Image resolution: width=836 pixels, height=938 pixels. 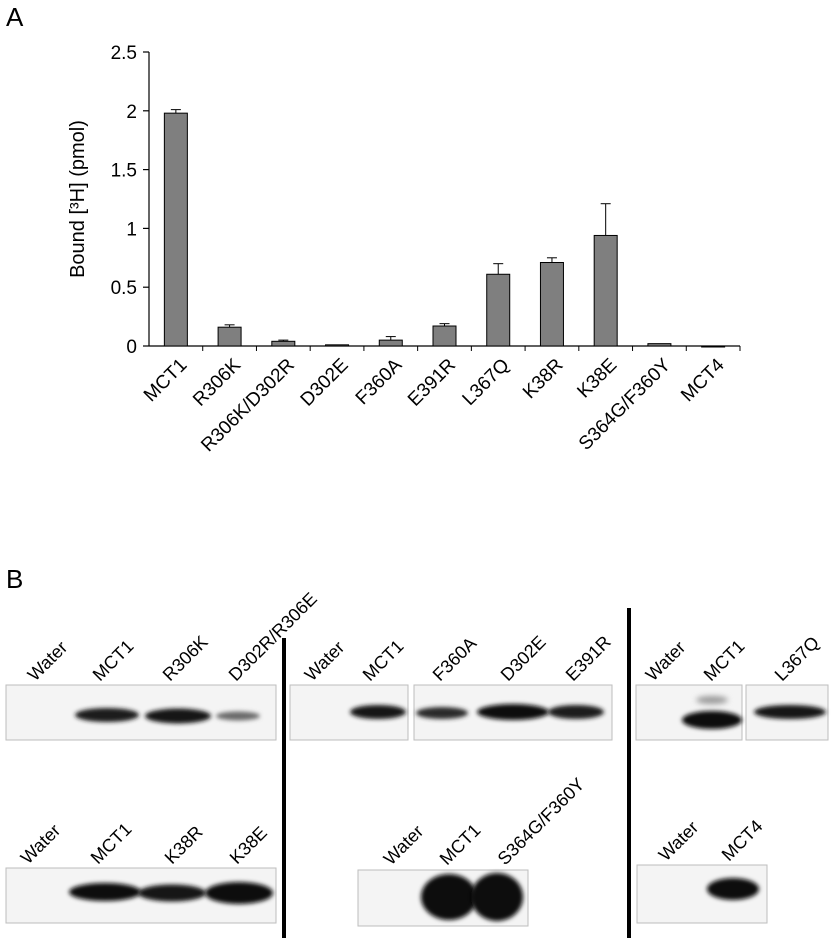 I want to click on lane-label: E391R, so click(x=588, y=658).